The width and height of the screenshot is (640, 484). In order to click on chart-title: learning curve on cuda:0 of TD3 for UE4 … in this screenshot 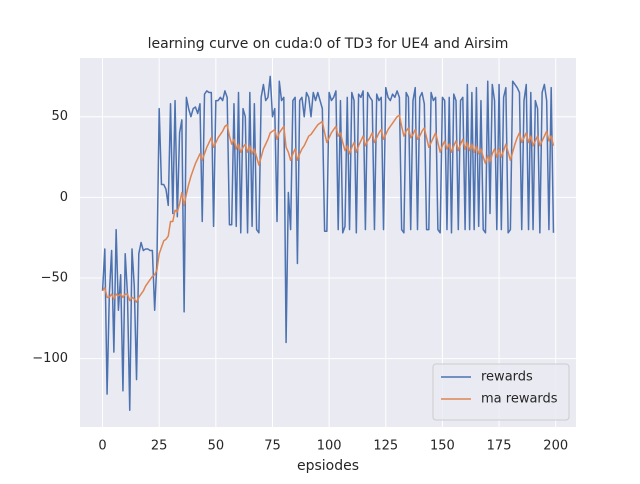, I will do `click(328, 44)`.